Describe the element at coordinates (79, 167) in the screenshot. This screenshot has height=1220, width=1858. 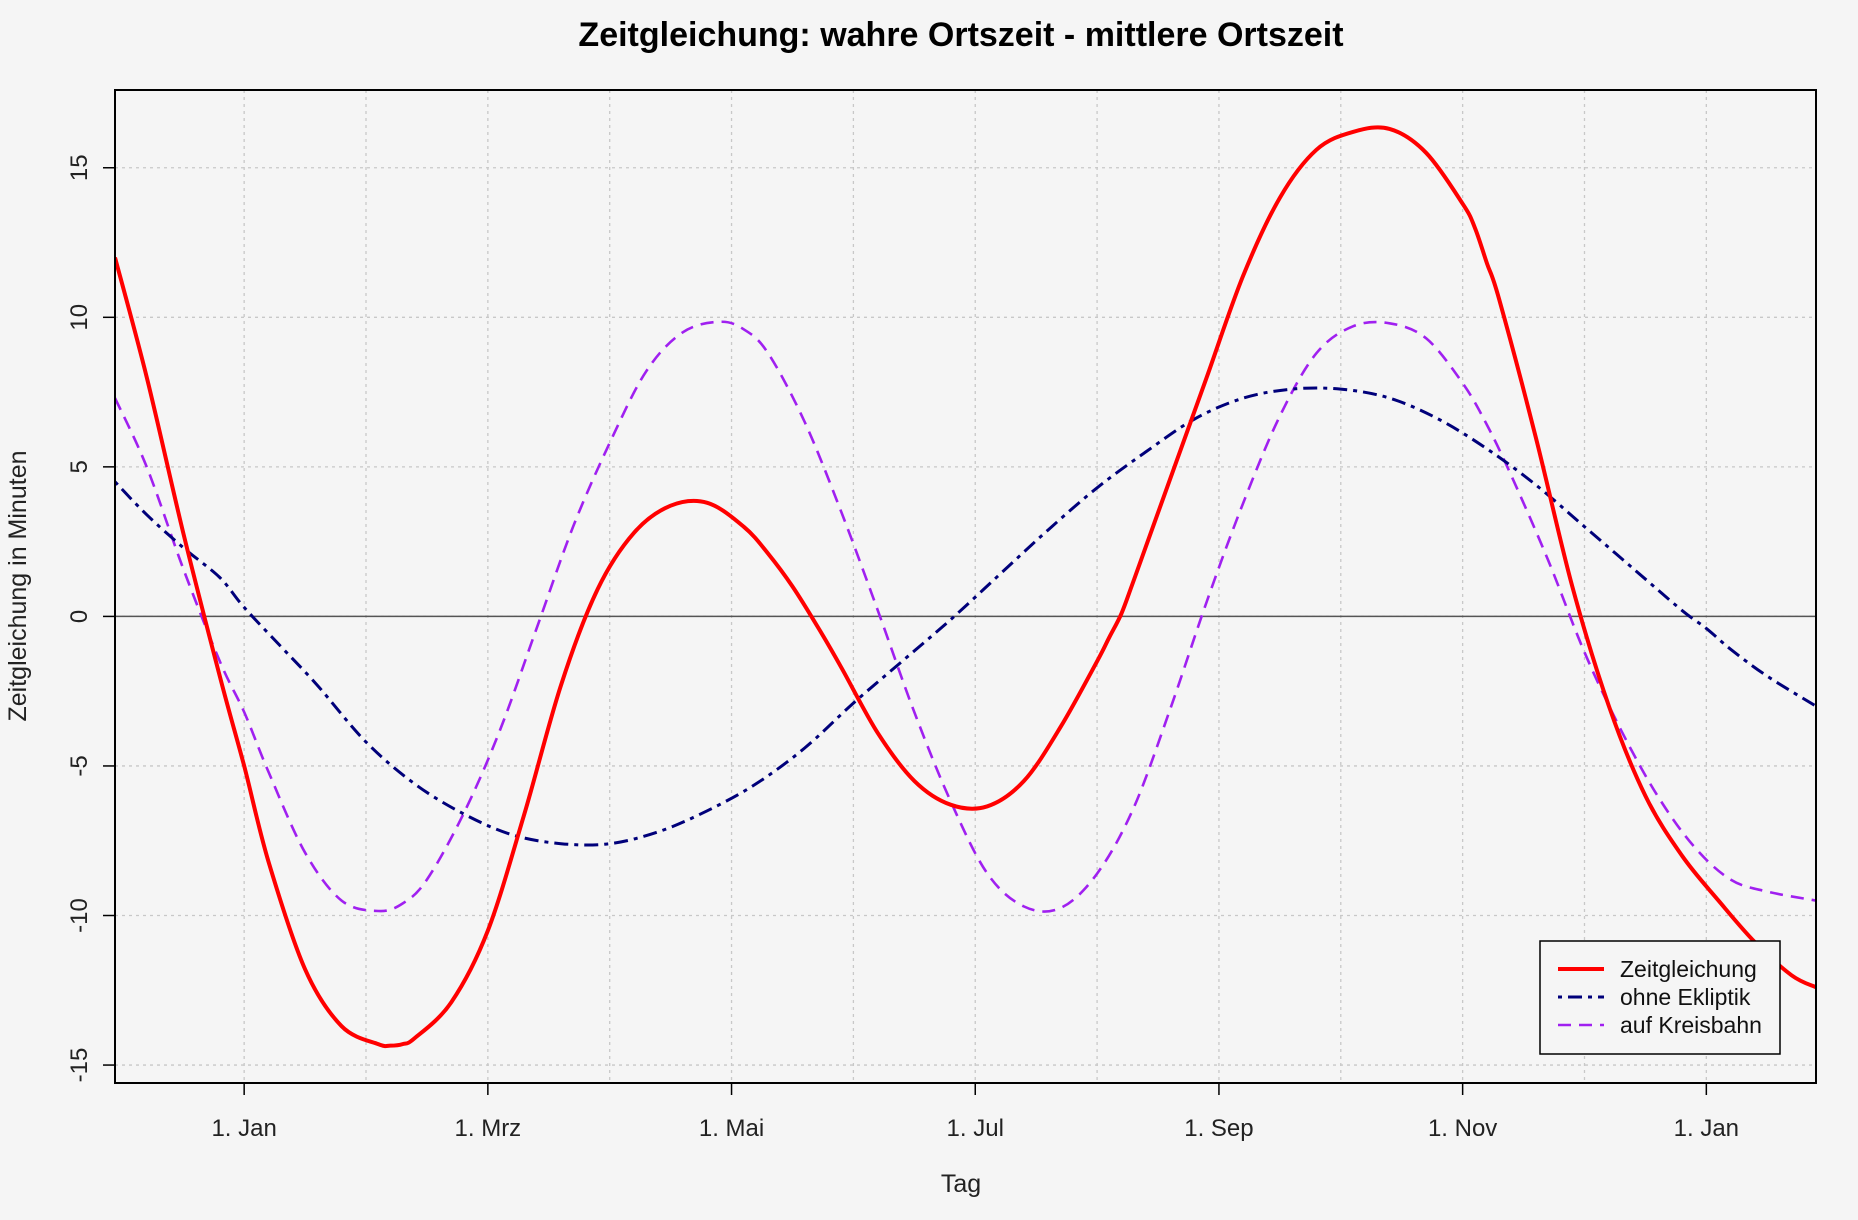
I see `y-tick-label: 15` at that location.